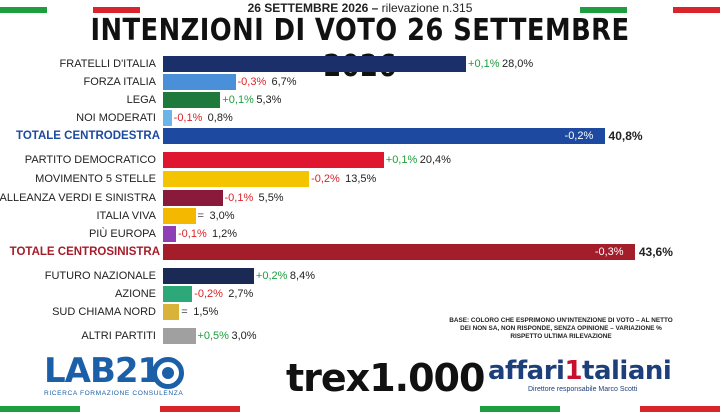  I want to click on trex-logo-text: trex1.000, so click(385, 378).